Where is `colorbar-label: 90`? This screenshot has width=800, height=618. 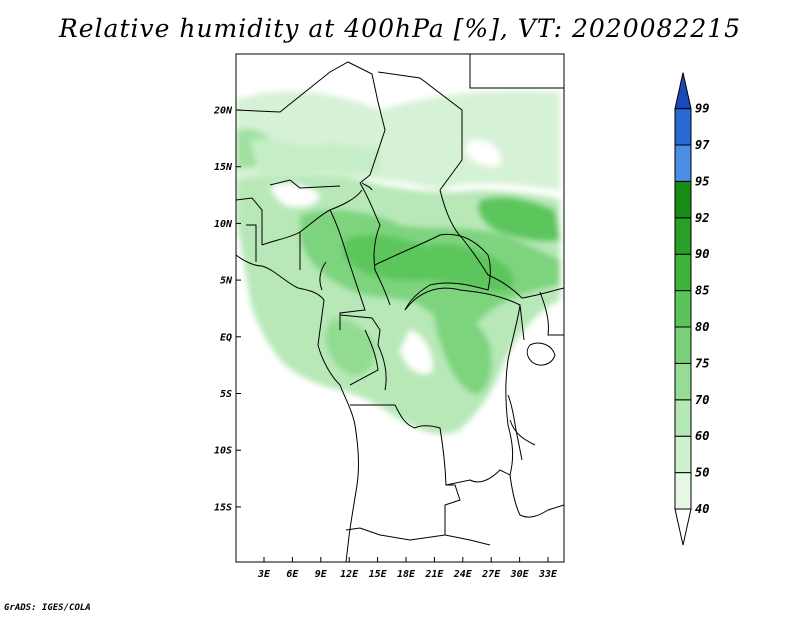 colorbar-label: 90 is located at coordinates (702, 254).